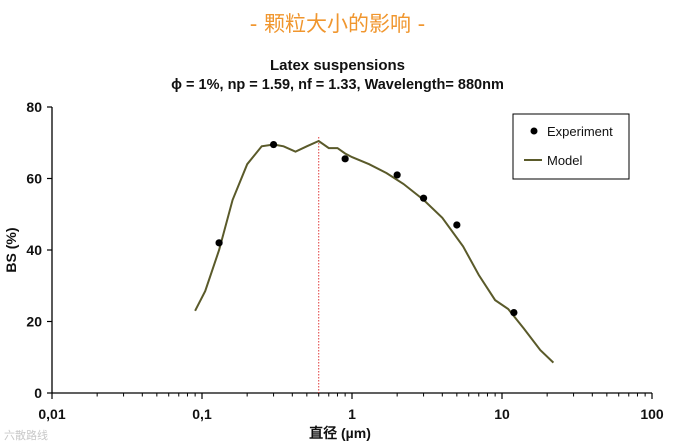 The height and width of the screenshot is (448, 675). Describe the element at coordinates (34, 179) in the screenshot. I see `y-tick-label: 60` at that location.